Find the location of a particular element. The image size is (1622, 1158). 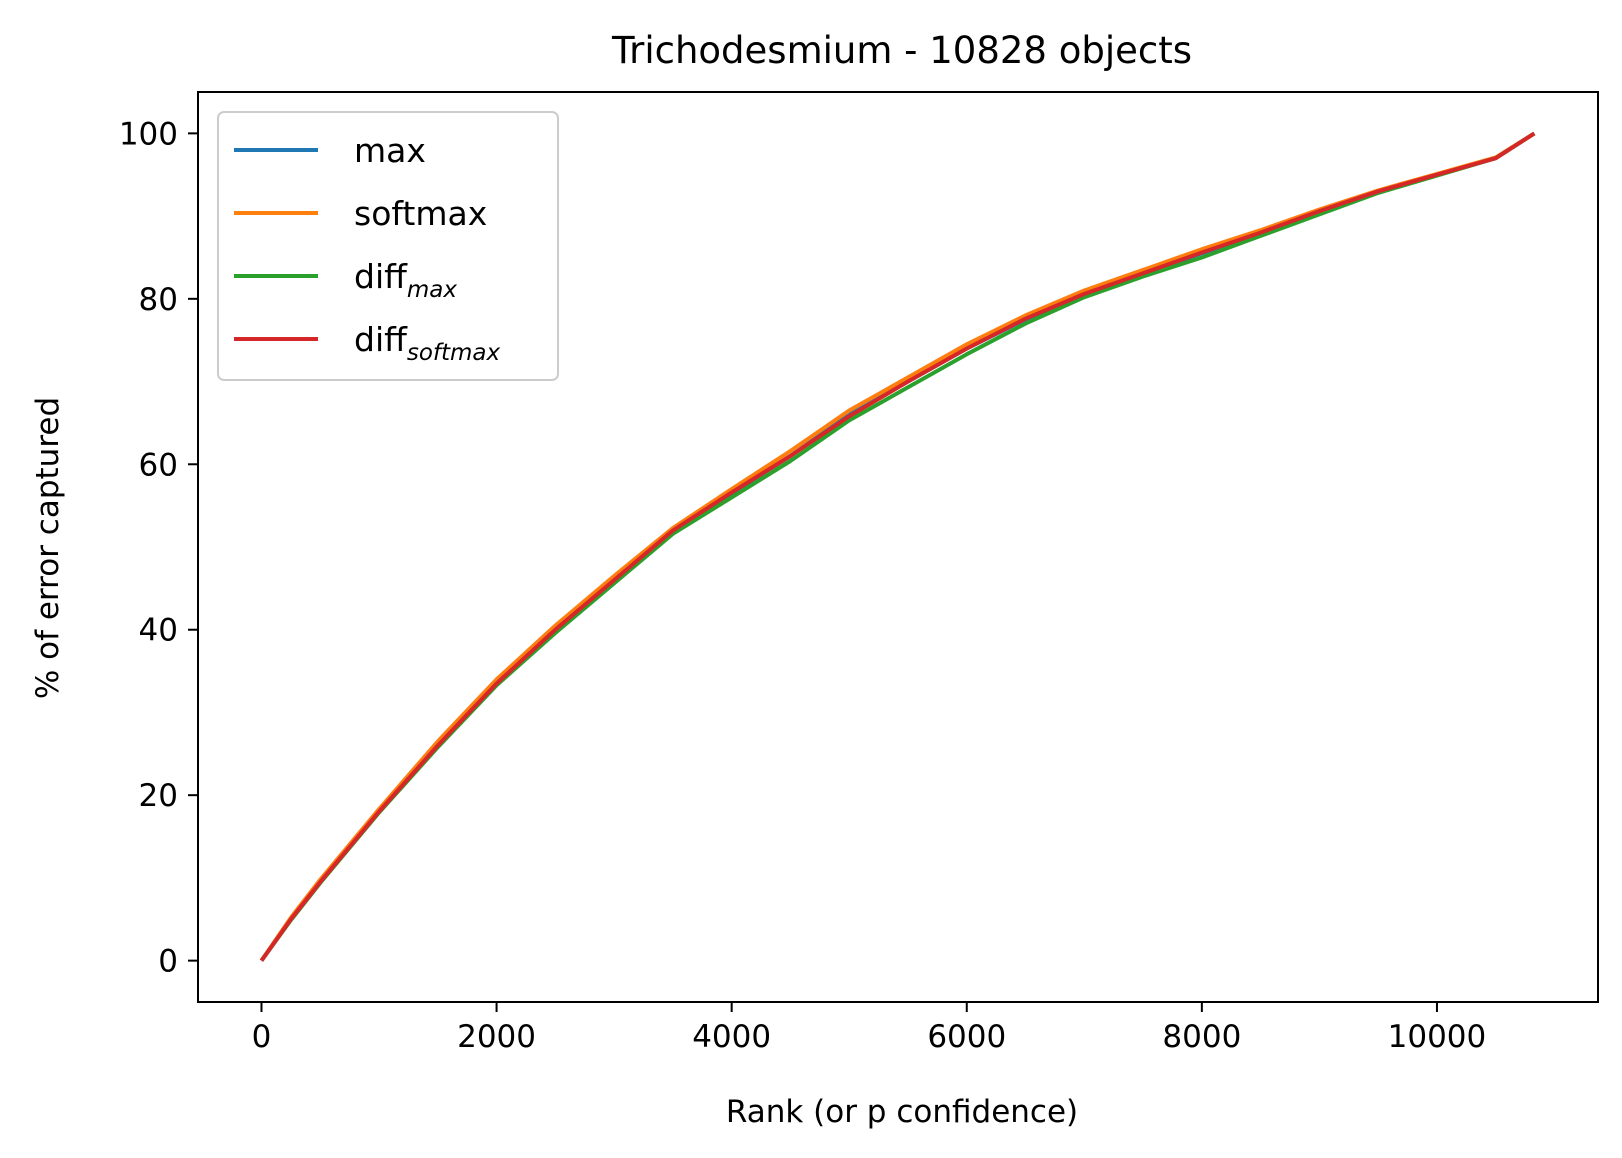

y-tick-label: 0 is located at coordinates (168, 962).